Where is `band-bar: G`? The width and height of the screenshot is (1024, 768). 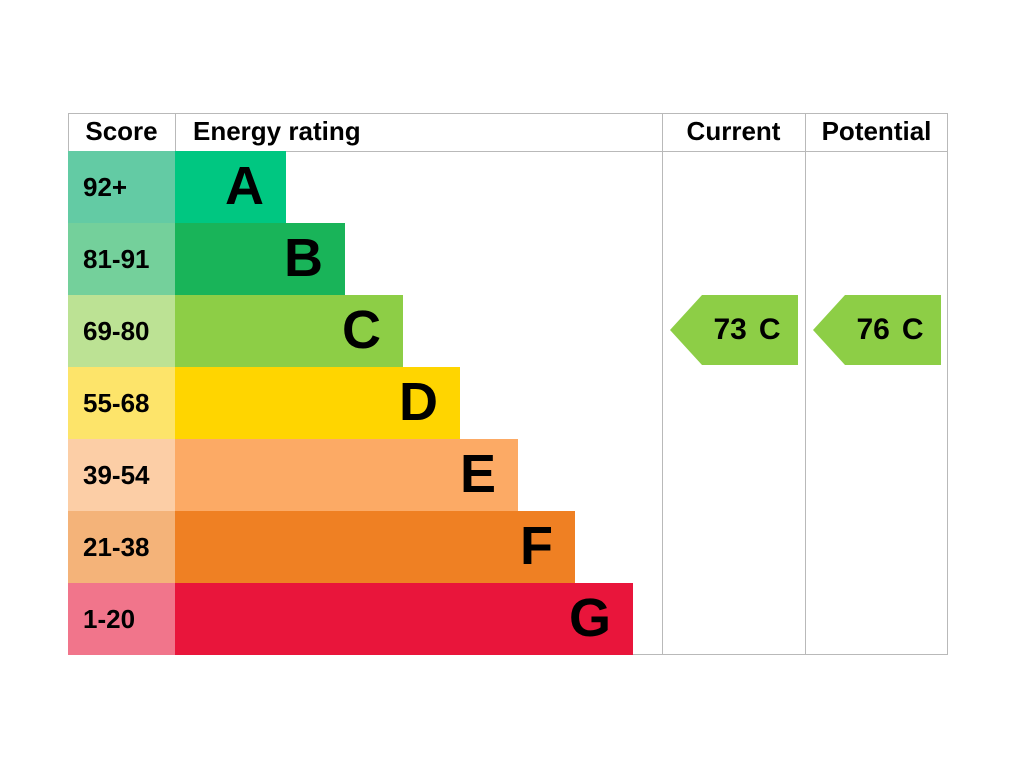 band-bar: G is located at coordinates (404, 619).